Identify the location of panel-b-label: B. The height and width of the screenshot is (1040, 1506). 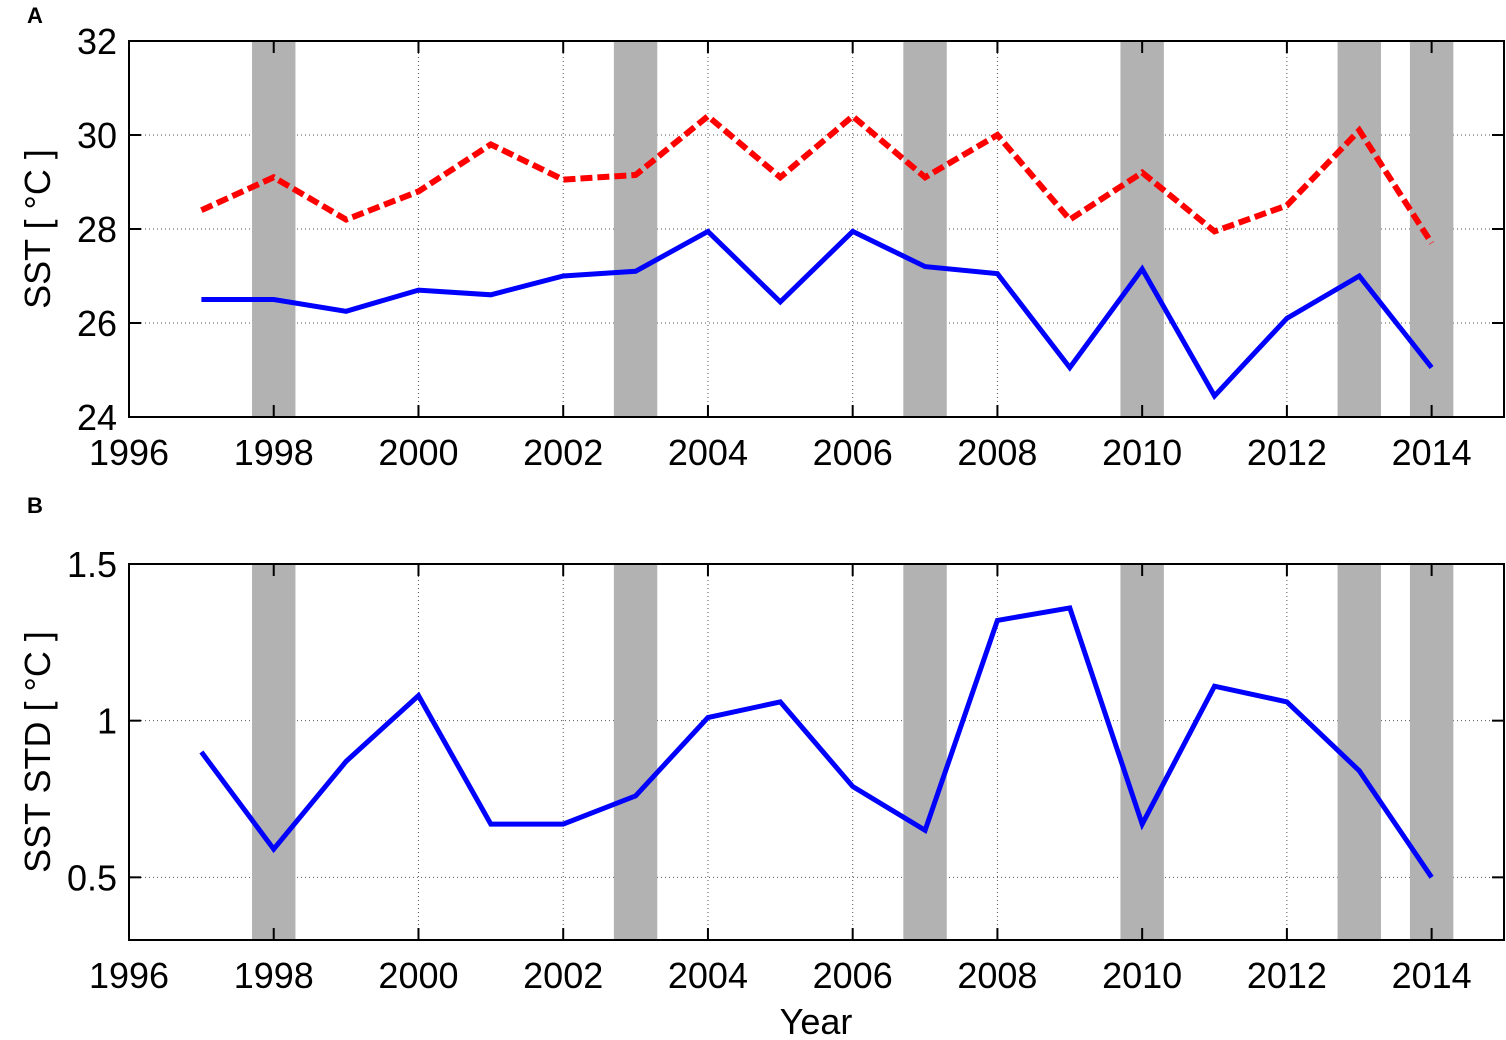
(35, 505).